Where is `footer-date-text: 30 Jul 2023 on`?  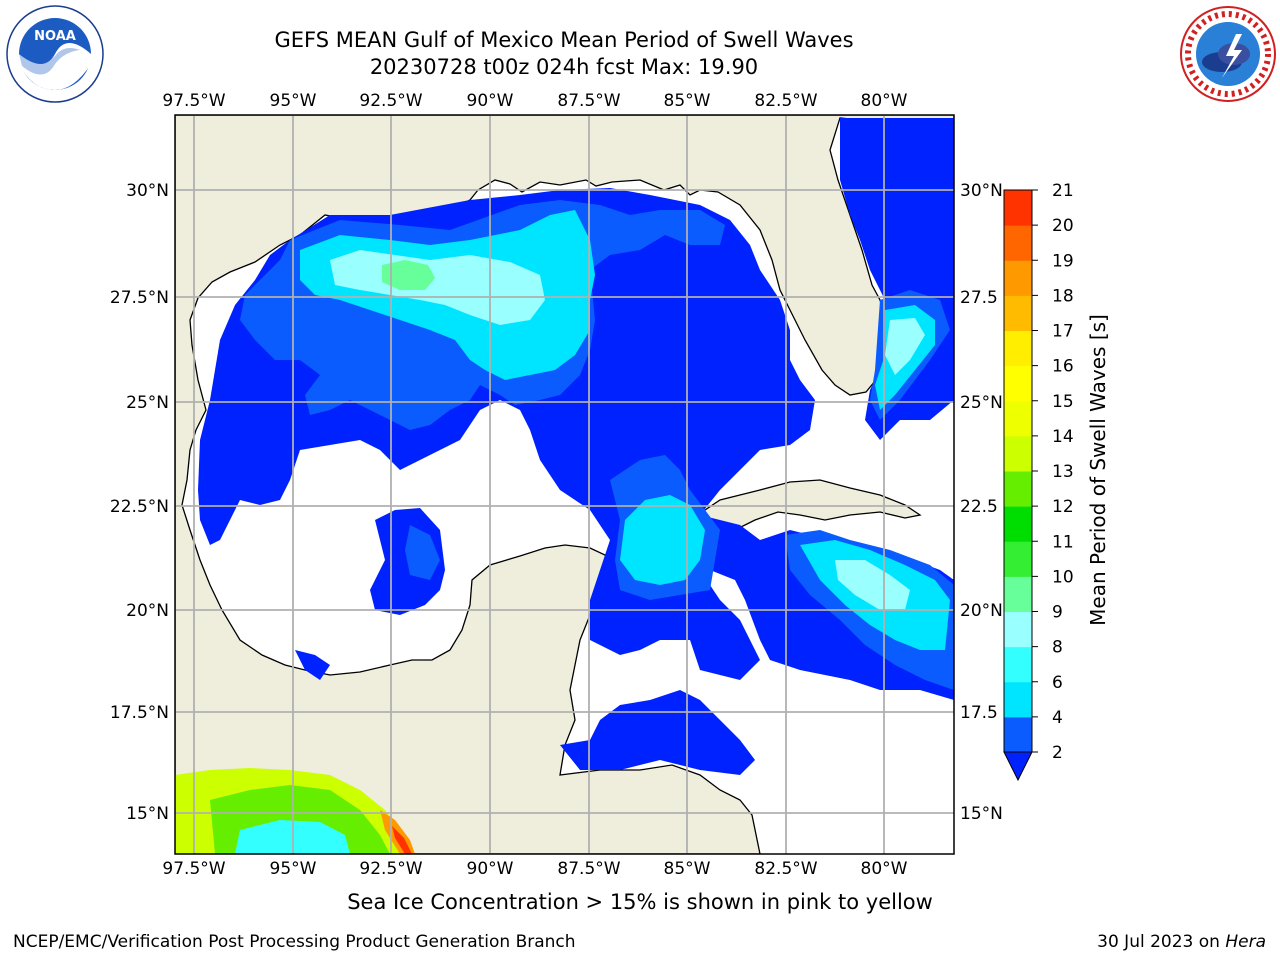
footer-date-text: 30 Jul 2023 on is located at coordinates (1161, 942).